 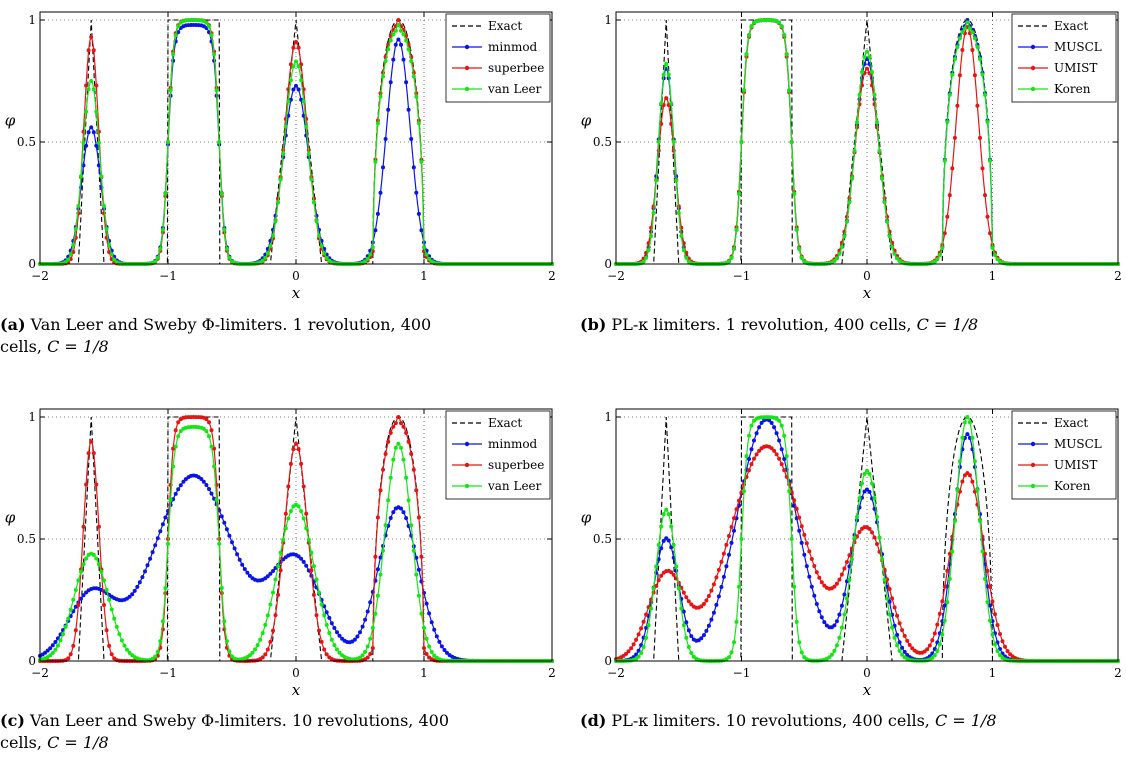 What do you see at coordinates (32, 20) in the screenshot?
I see `y-tick-label: 1` at bounding box center [32, 20].